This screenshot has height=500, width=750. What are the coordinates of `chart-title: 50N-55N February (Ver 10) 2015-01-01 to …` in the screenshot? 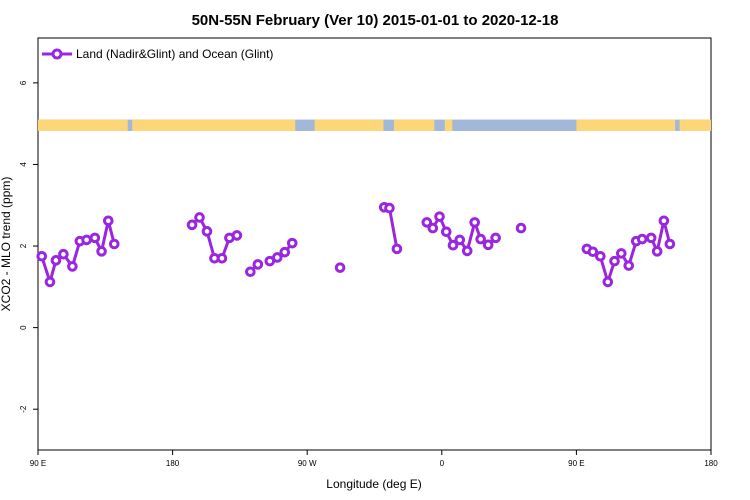 It's located at (375, 20).